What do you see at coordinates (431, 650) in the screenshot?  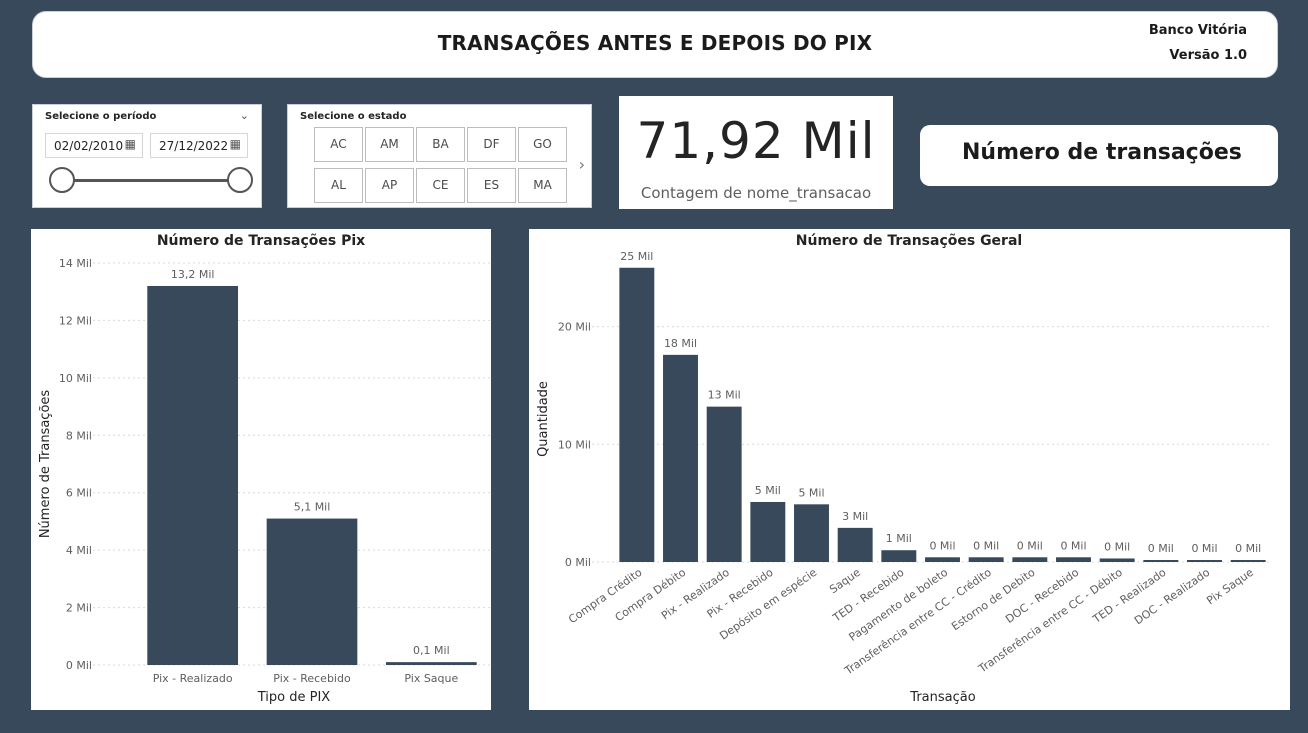 I see `data-label: 0,1 Mil` at bounding box center [431, 650].